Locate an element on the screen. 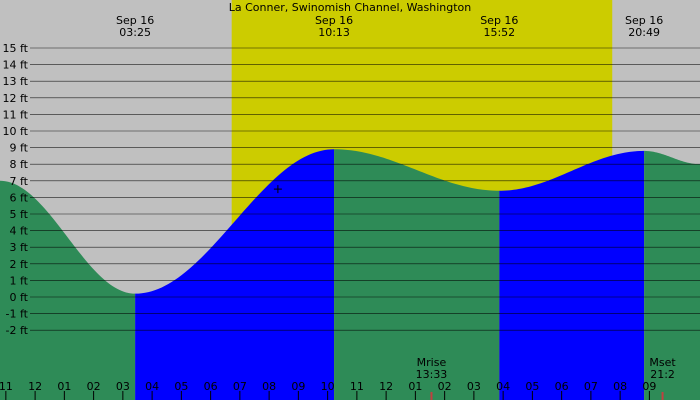 The height and width of the screenshot is (400, 700). y-tick-label: 5 ft is located at coordinates (19, 214).